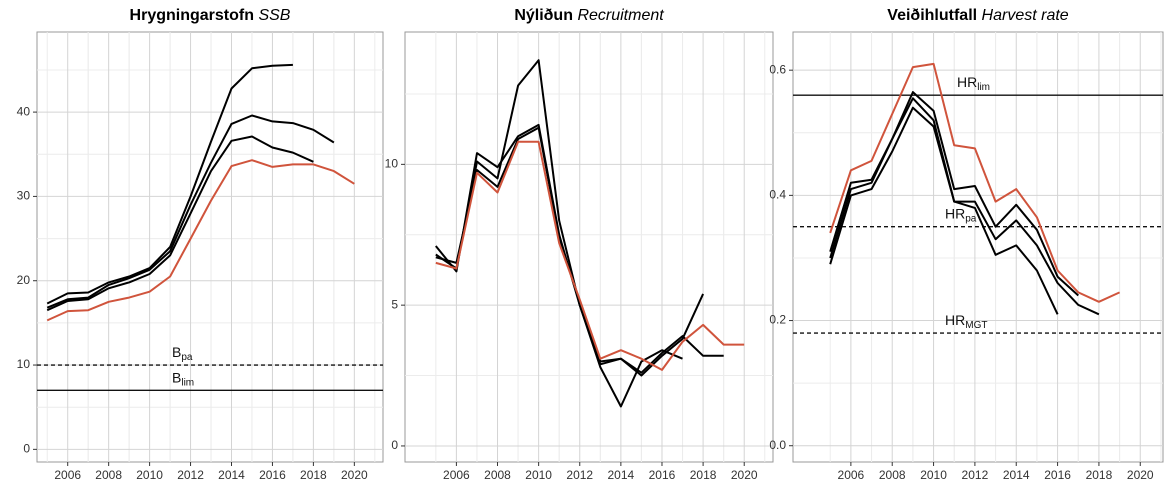 The width and height of the screenshot is (1166, 491). What do you see at coordinates (932, 15) in the screenshot?
I see `title-main: Veiðihlutfall` at bounding box center [932, 15].